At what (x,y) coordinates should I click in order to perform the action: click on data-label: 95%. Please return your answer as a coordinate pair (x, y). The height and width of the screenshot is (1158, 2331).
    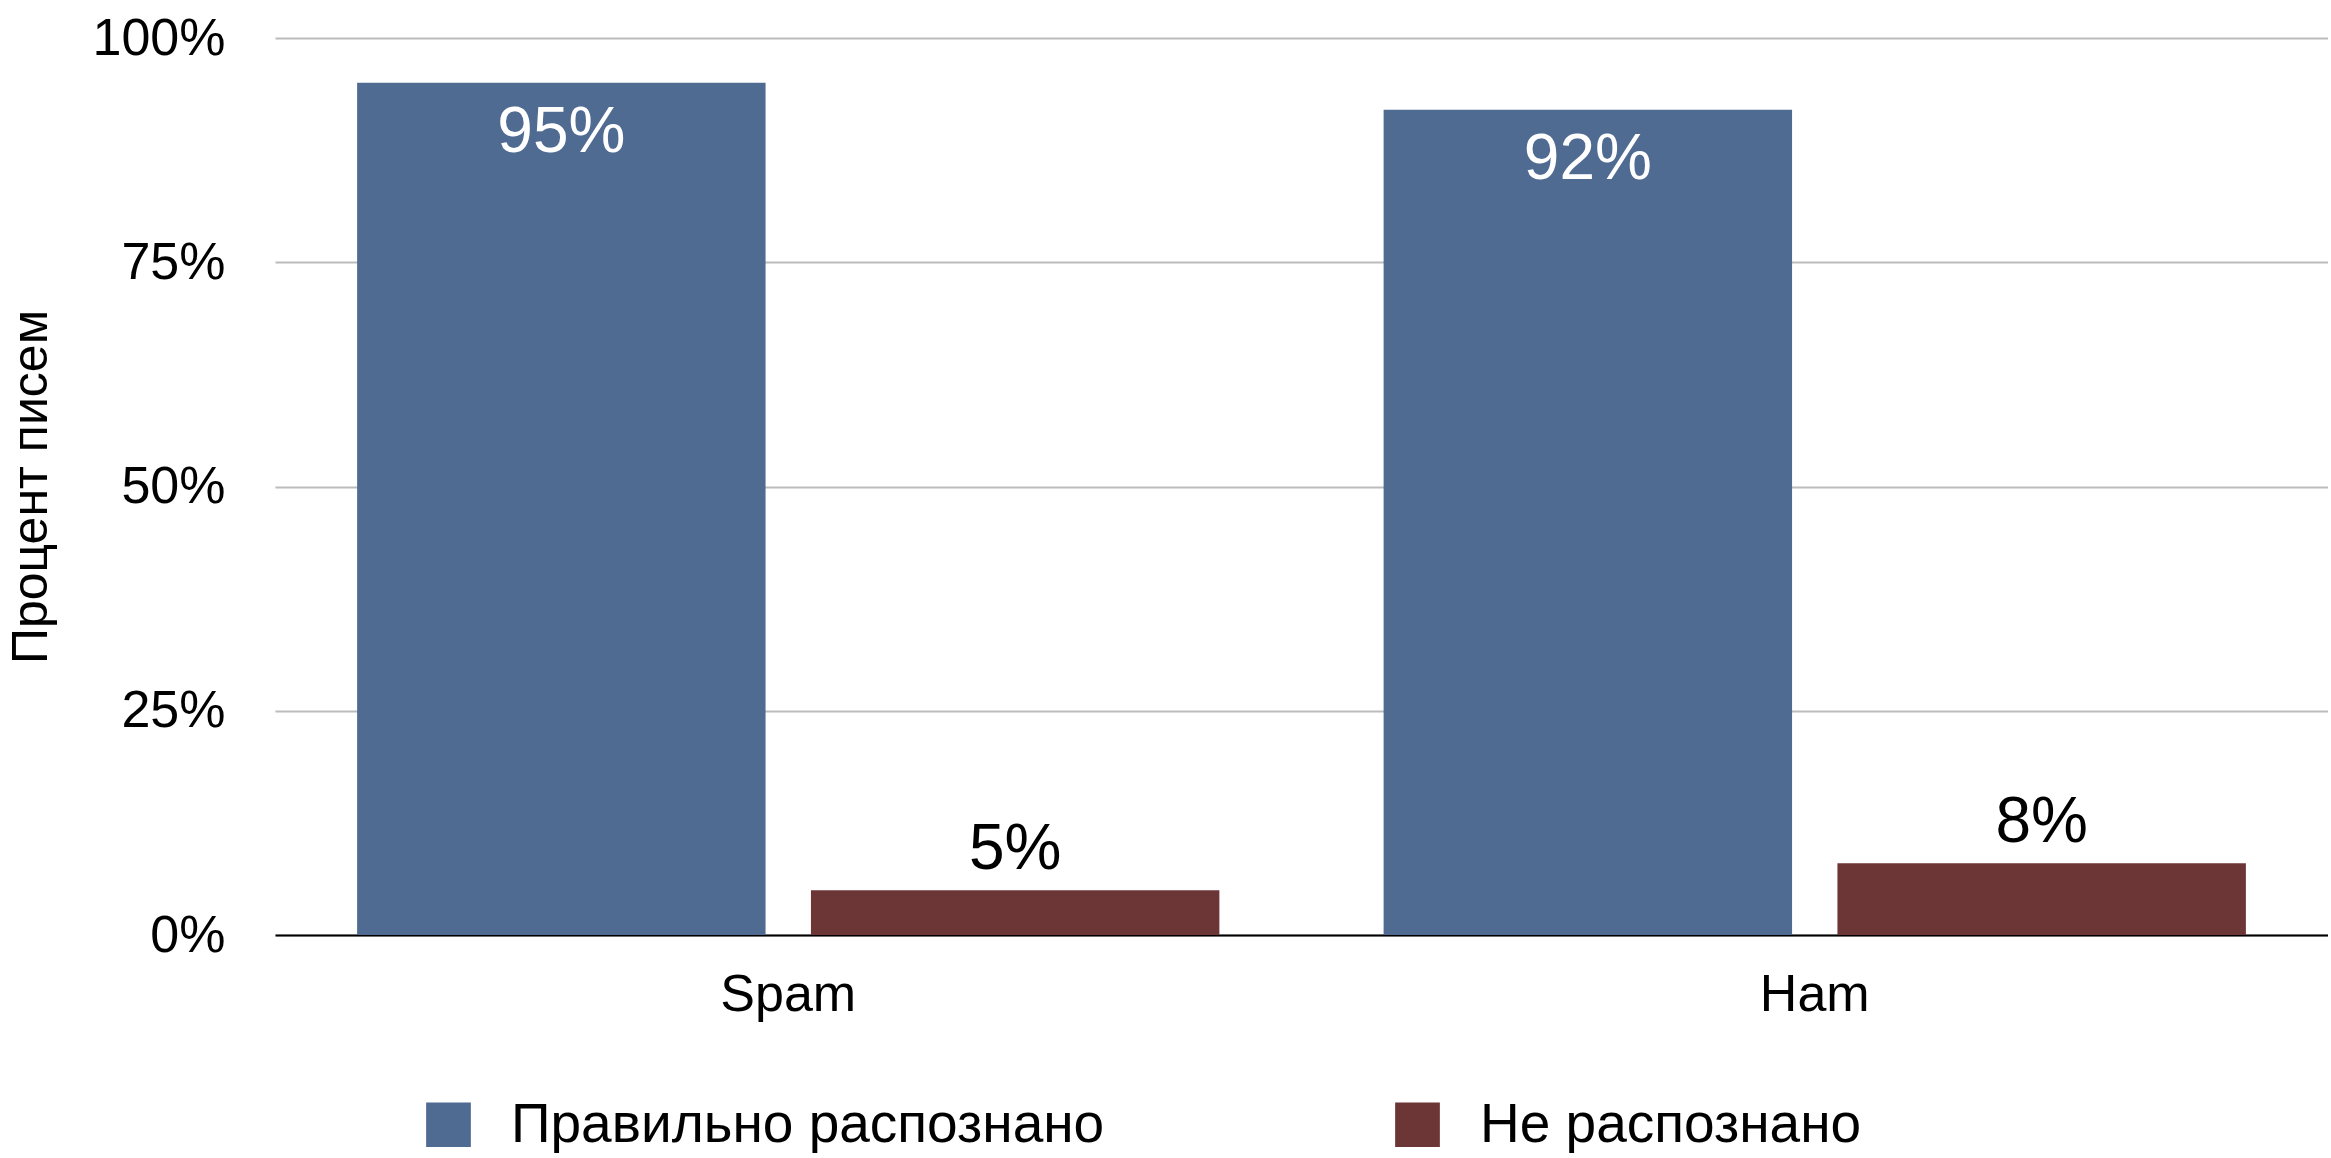
    Looking at the image, I should click on (561, 129).